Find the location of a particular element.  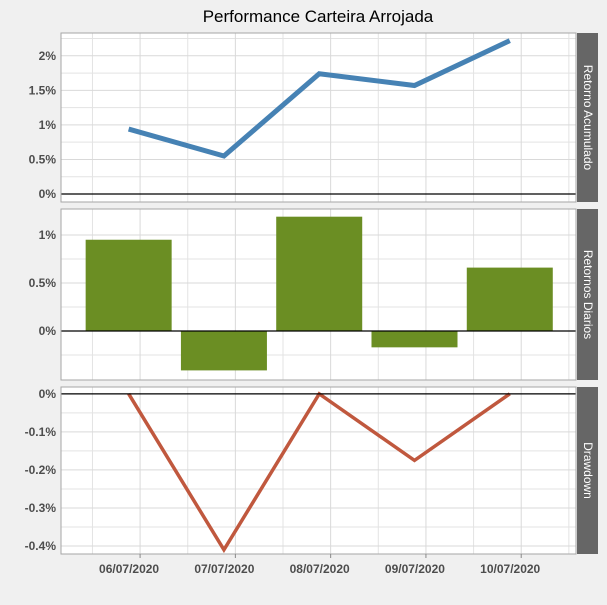

y-tick-label: 2% is located at coordinates (48, 56).